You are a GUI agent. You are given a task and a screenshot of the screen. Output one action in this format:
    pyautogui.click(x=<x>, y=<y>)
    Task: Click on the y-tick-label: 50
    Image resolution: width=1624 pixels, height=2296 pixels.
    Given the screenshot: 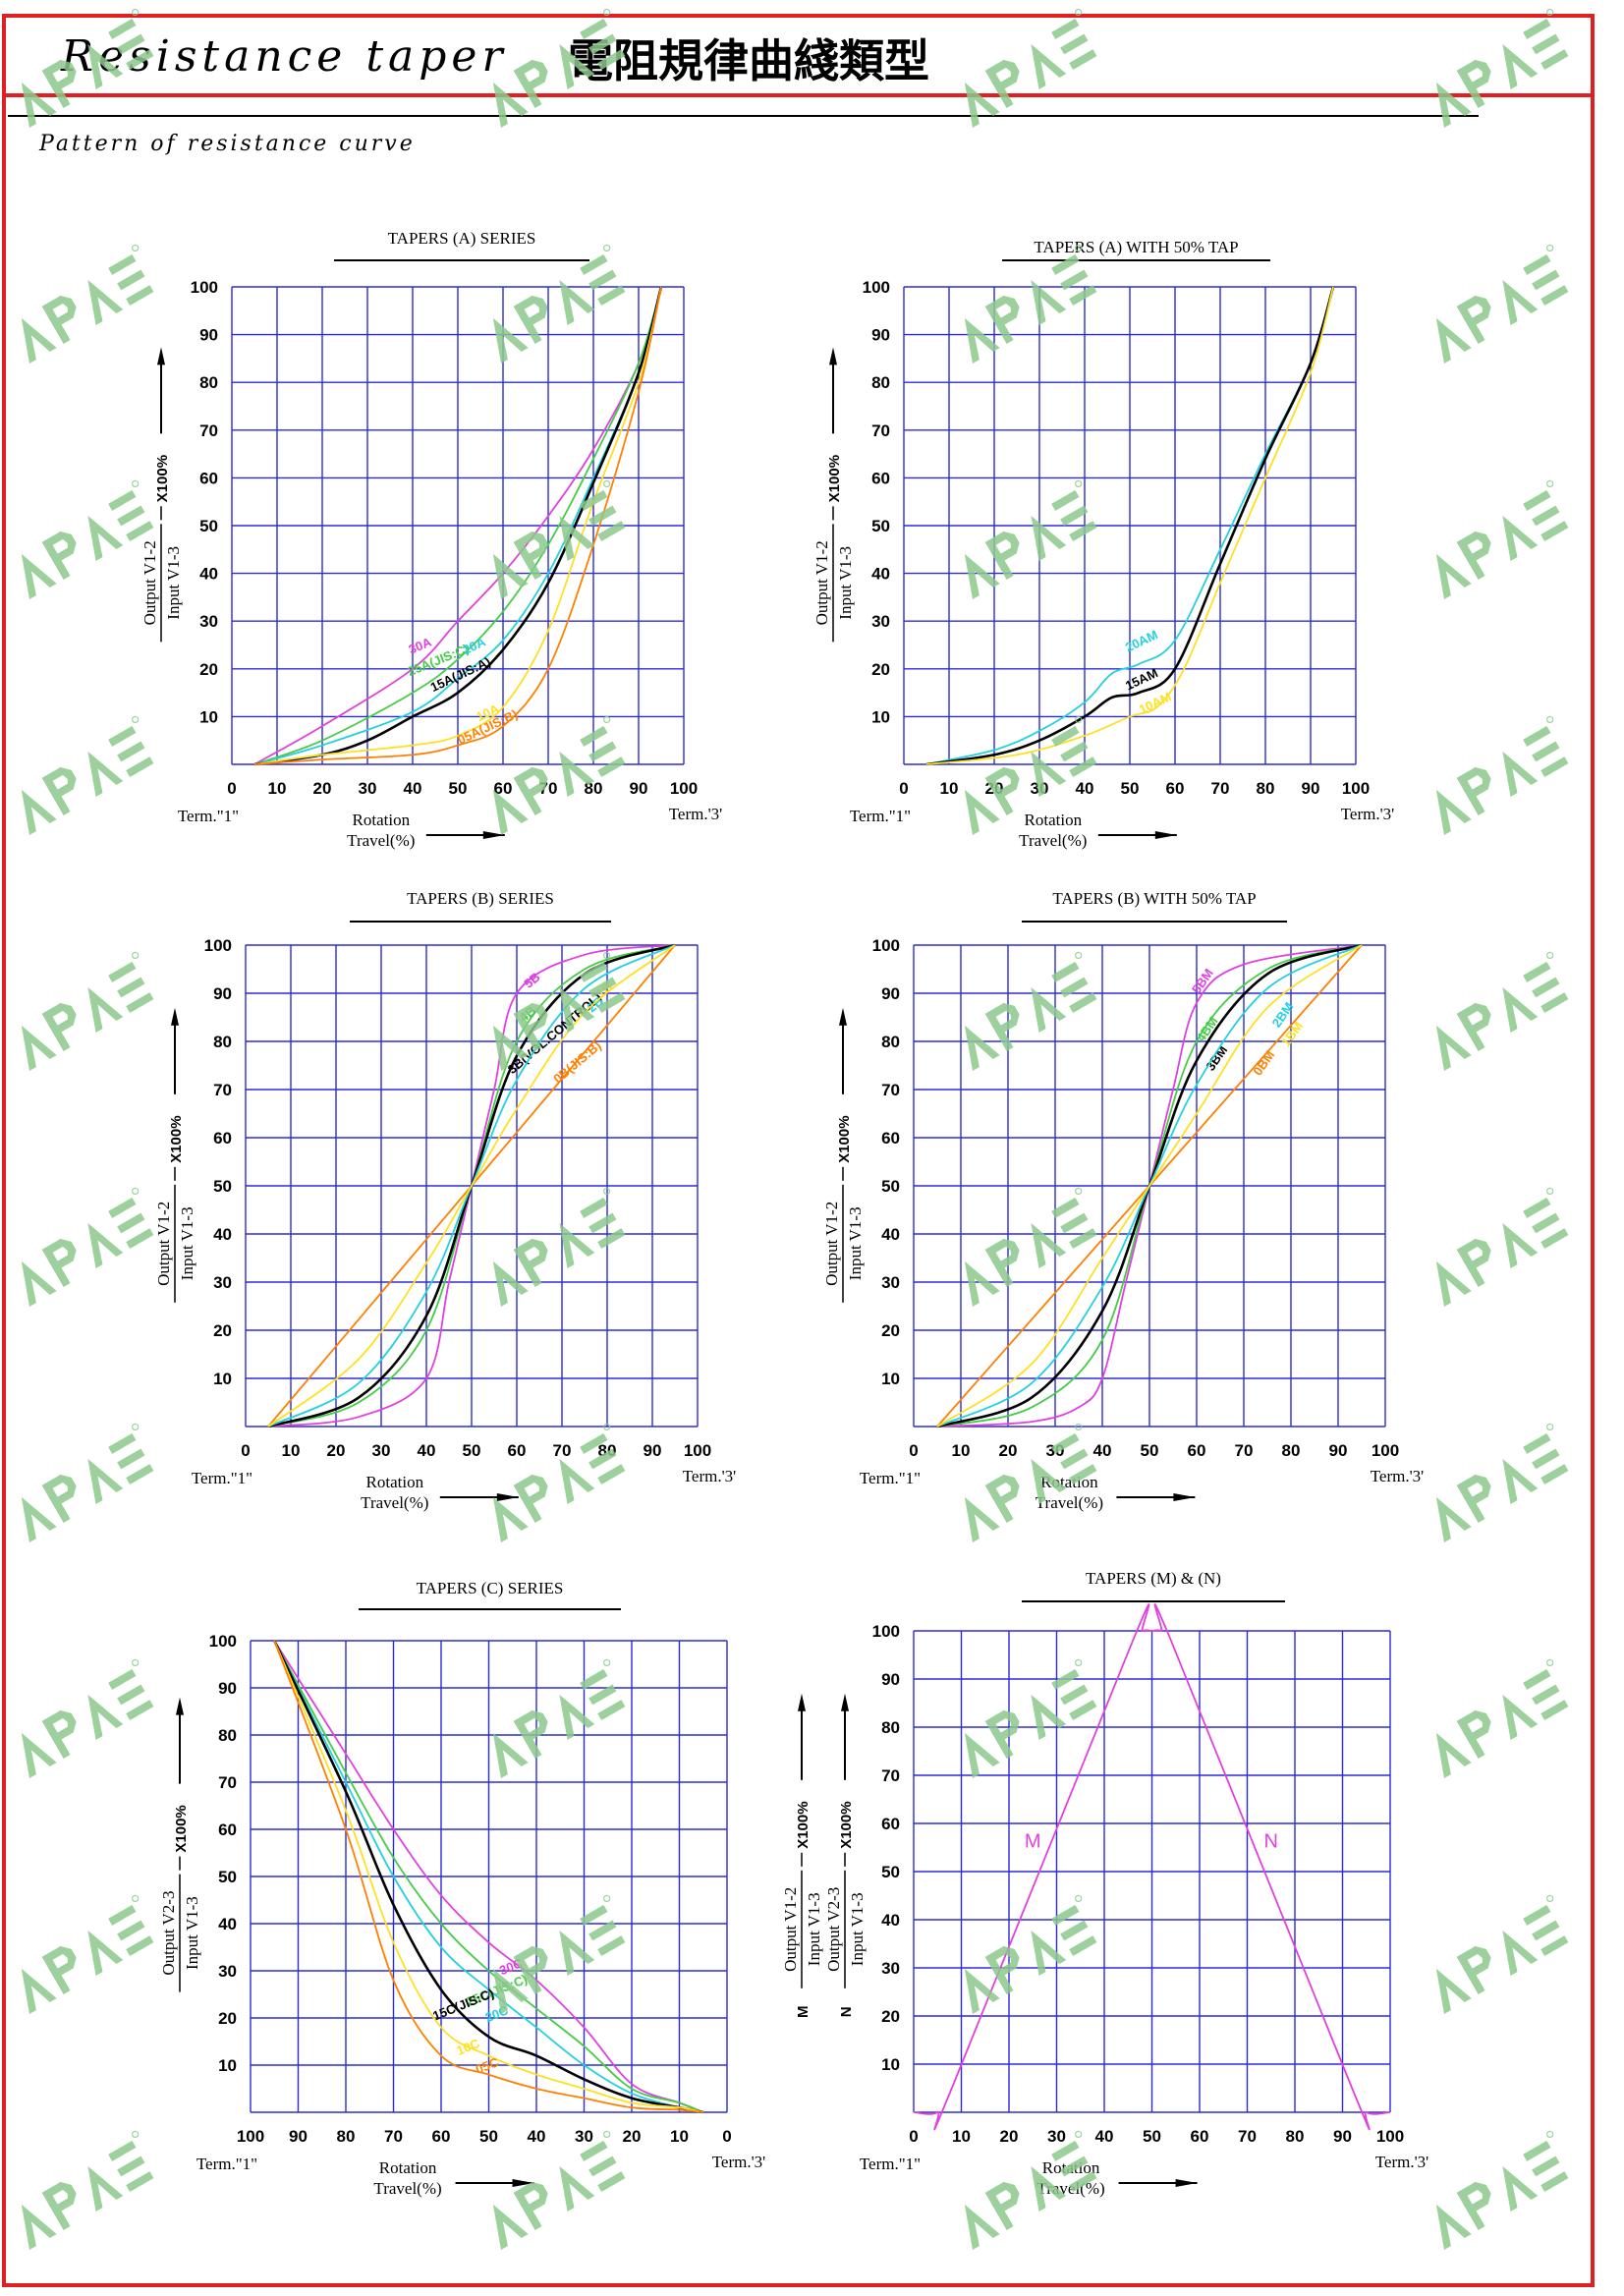 What is the action you would take?
    pyautogui.click(x=227, y=1877)
    